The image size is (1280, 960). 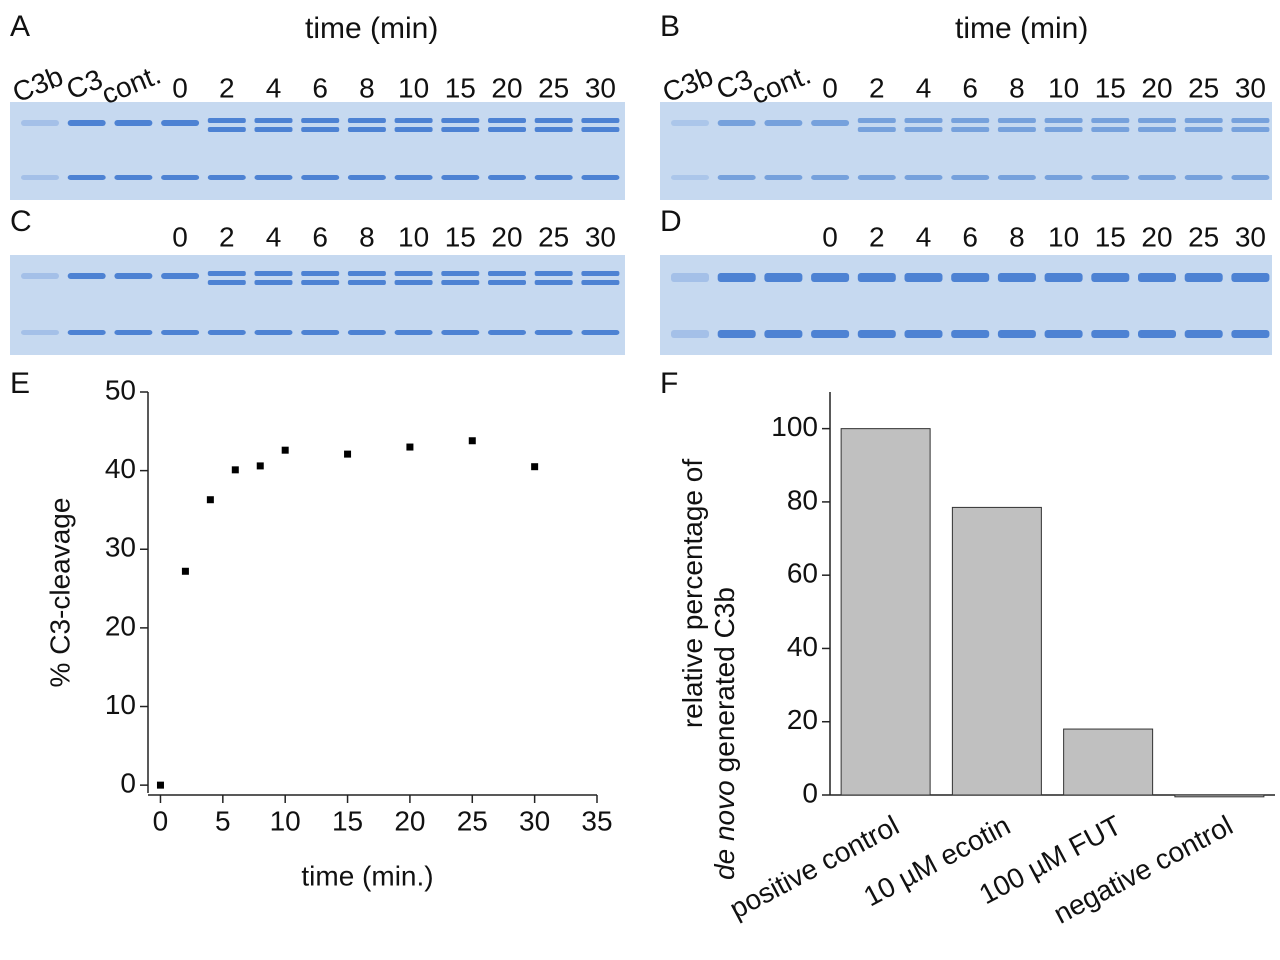 What do you see at coordinates (802, 646) in the screenshot?
I see `y-tick-label: 40` at bounding box center [802, 646].